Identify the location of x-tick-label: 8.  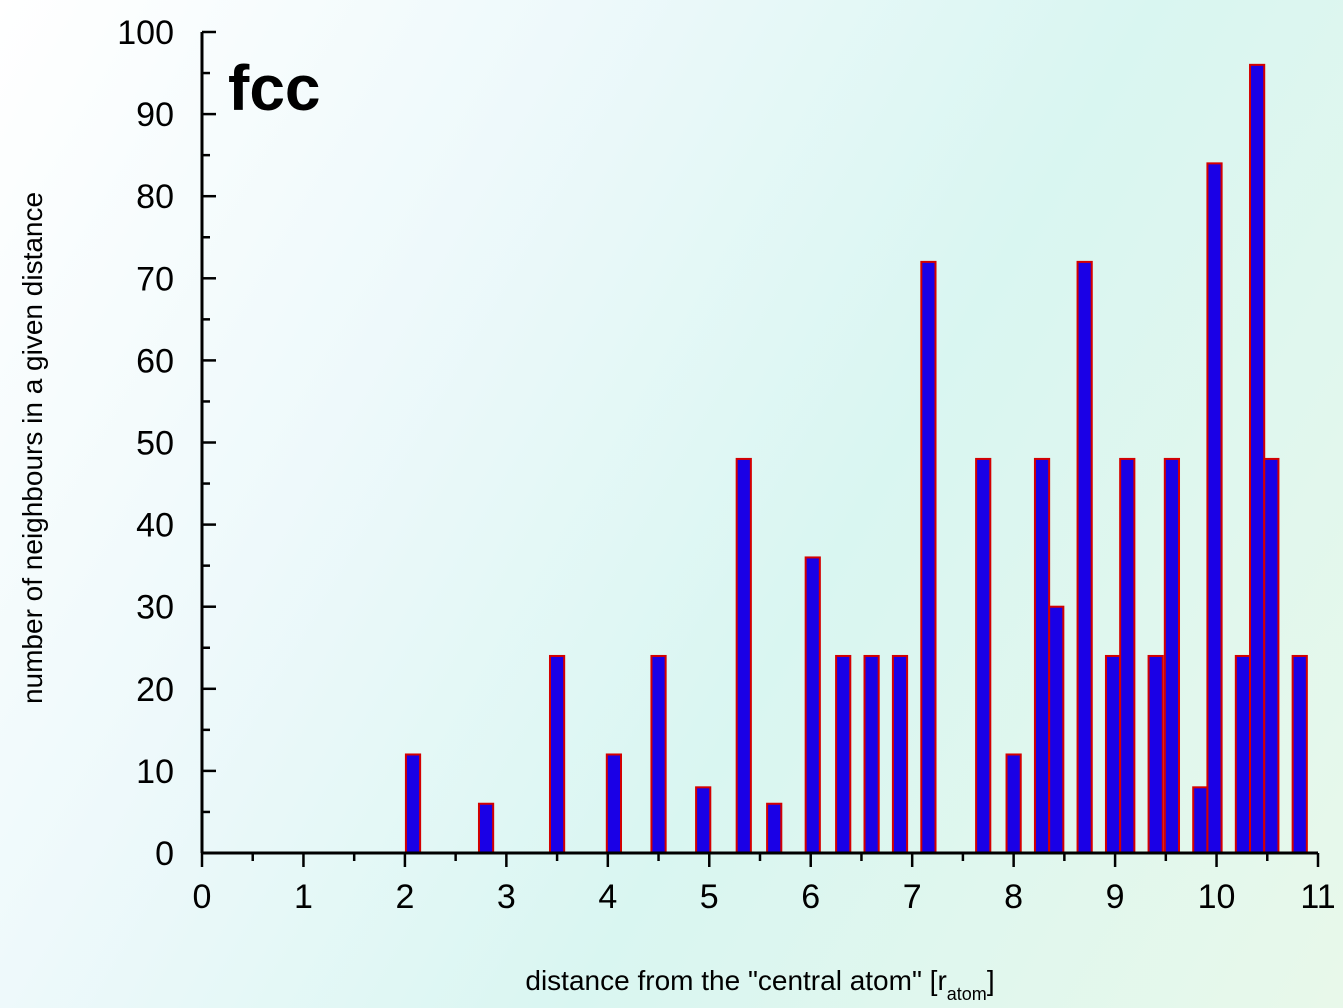
(1013, 897).